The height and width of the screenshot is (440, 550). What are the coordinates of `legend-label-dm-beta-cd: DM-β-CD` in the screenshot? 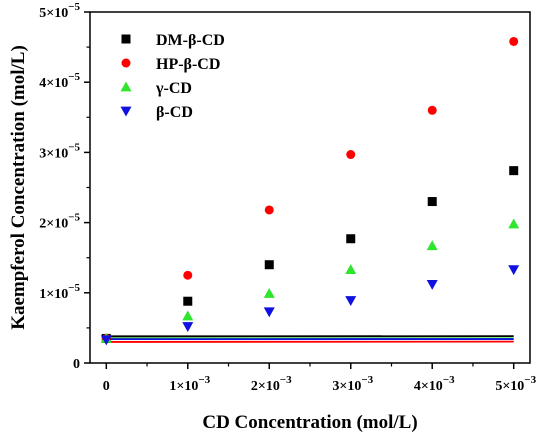 It's located at (190, 40).